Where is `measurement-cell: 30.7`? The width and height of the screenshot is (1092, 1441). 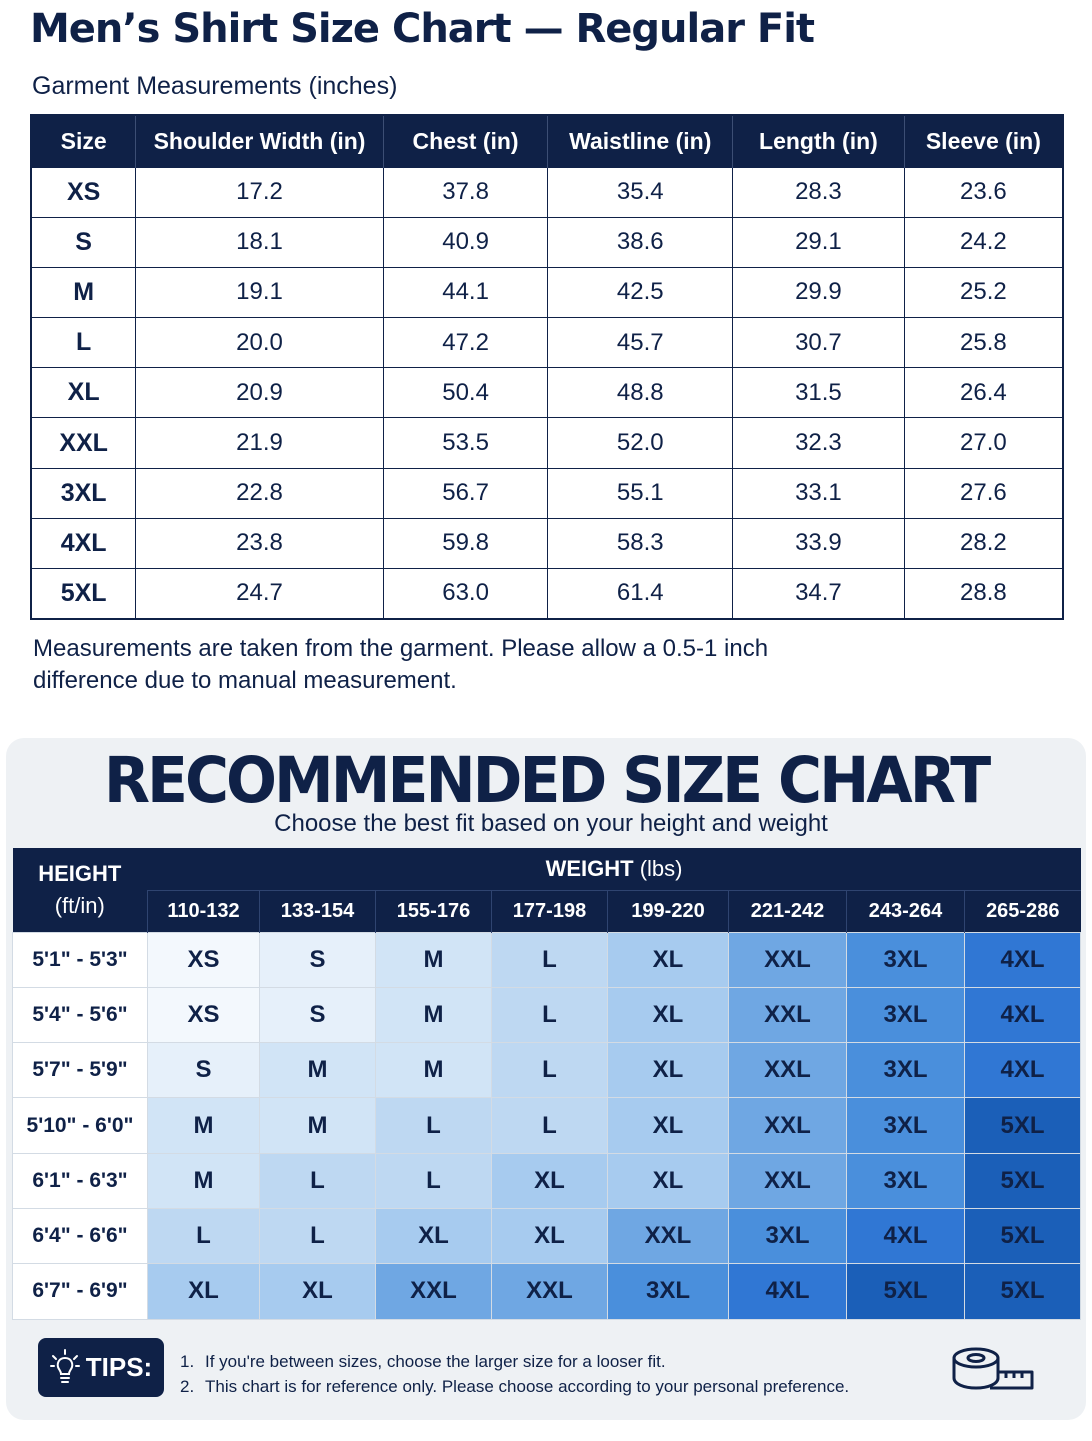 measurement-cell: 30.7 is located at coordinates (818, 343).